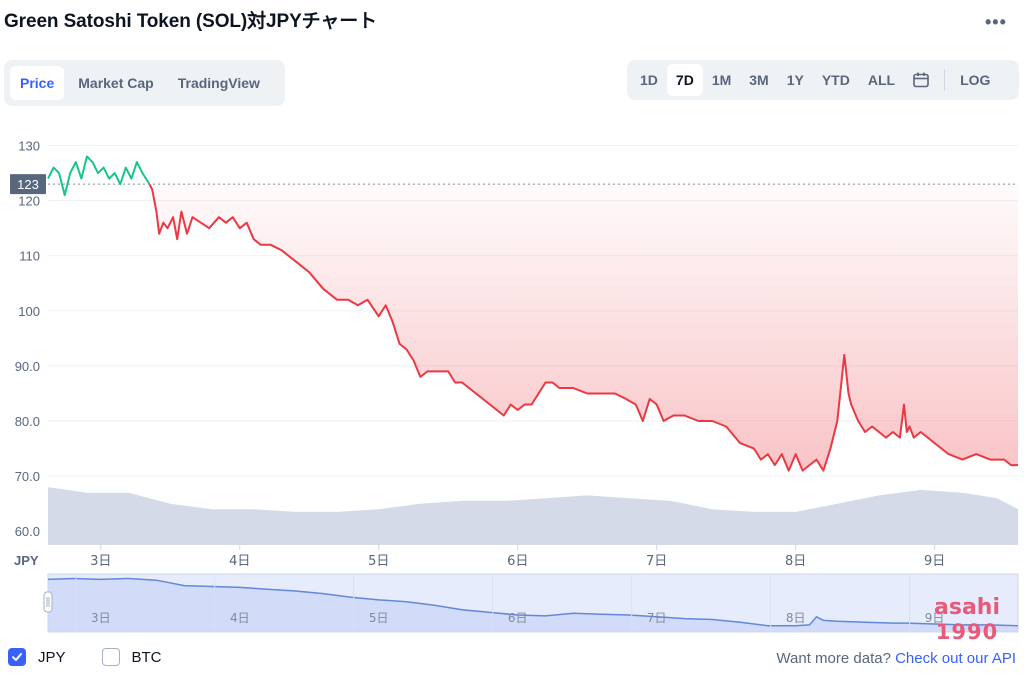 This screenshot has height=678, width=1024. I want to click on jpy-checkbox, so click(17, 657).